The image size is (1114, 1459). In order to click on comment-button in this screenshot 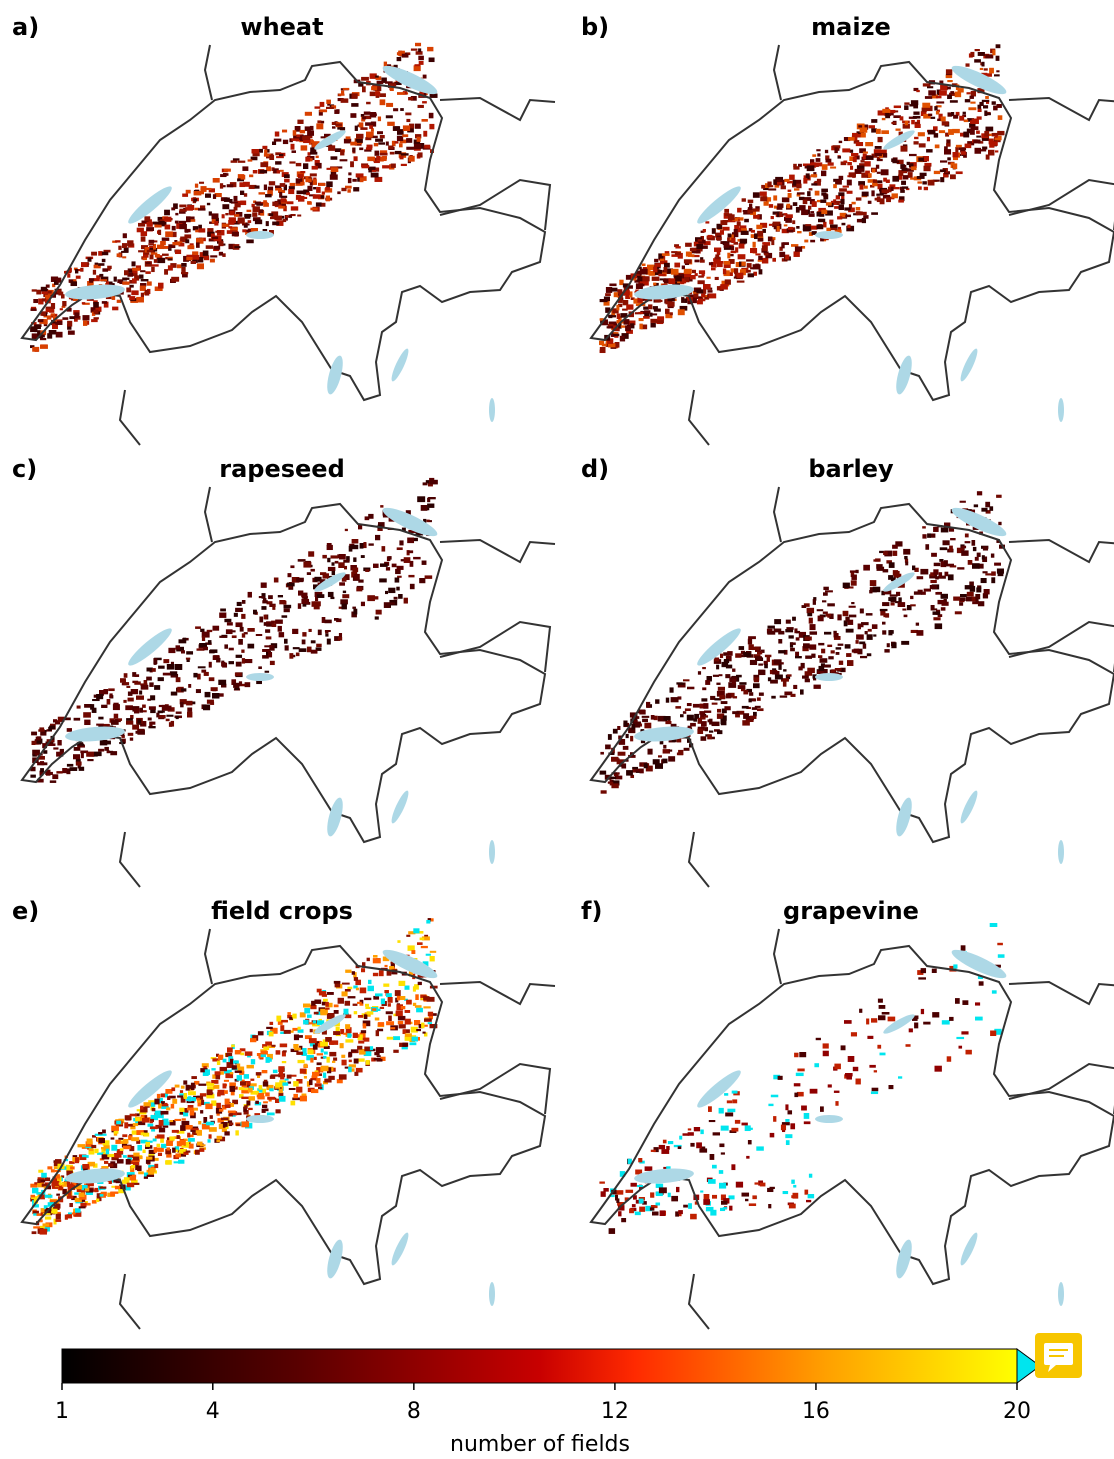, I will do `click(1058, 1355)`.